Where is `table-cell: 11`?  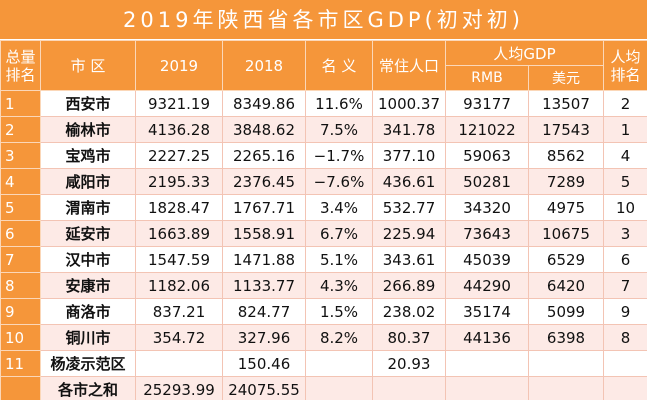 table-cell: 11 is located at coordinates (20, 363).